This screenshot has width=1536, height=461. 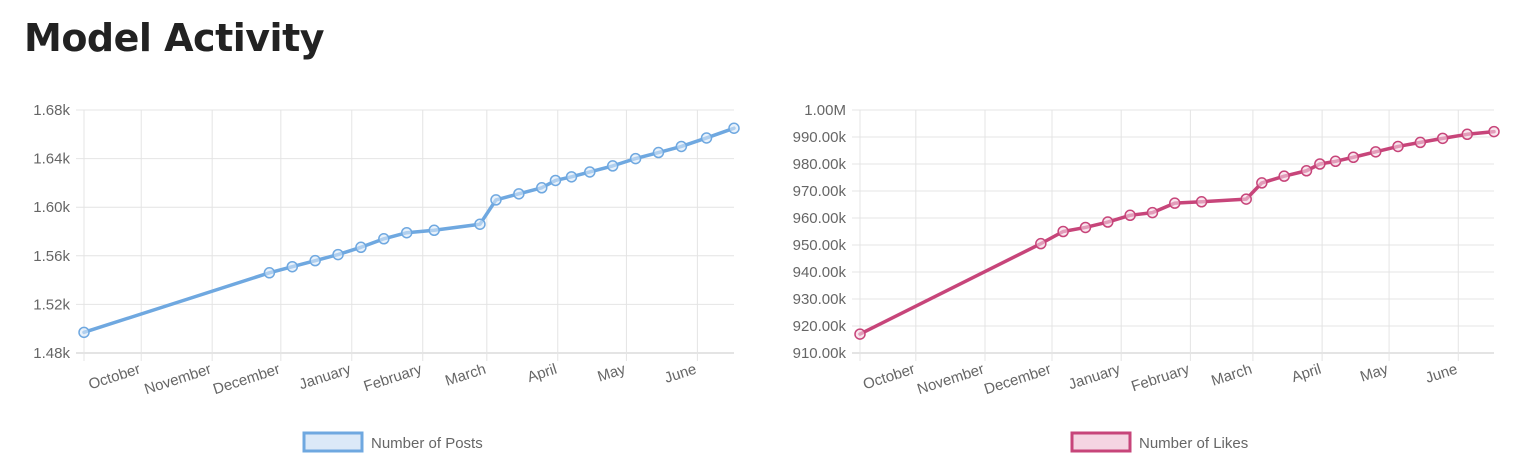 What do you see at coordinates (820, 164) in the screenshot?
I see `y-tick-label: 980.00k` at bounding box center [820, 164].